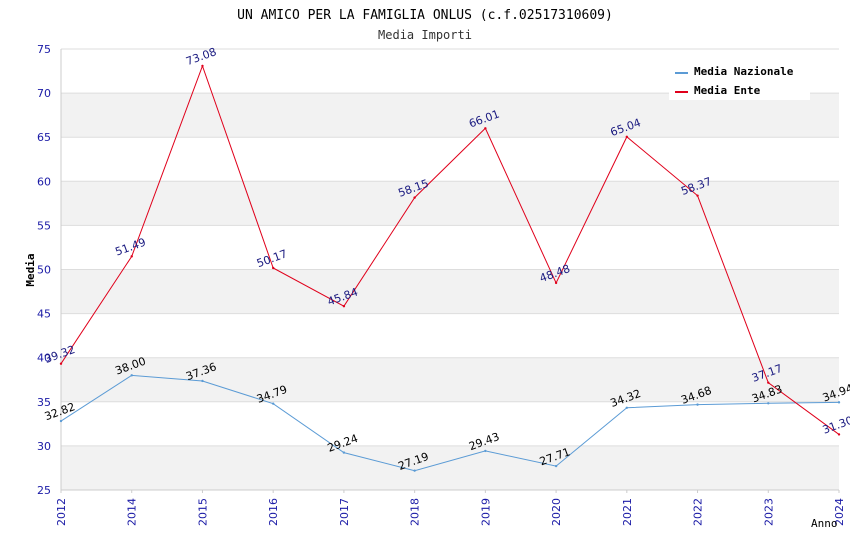 The height and width of the screenshot is (550, 850). What do you see at coordinates (44, 93) in the screenshot?
I see `y-tick-label: 70` at bounding box center [44, 93].